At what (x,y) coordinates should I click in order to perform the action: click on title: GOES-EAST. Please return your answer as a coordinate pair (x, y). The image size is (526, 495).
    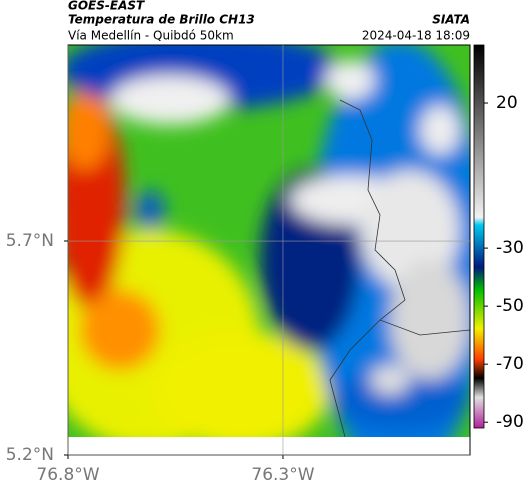
    Looking at the image, I should click on (106, 6).